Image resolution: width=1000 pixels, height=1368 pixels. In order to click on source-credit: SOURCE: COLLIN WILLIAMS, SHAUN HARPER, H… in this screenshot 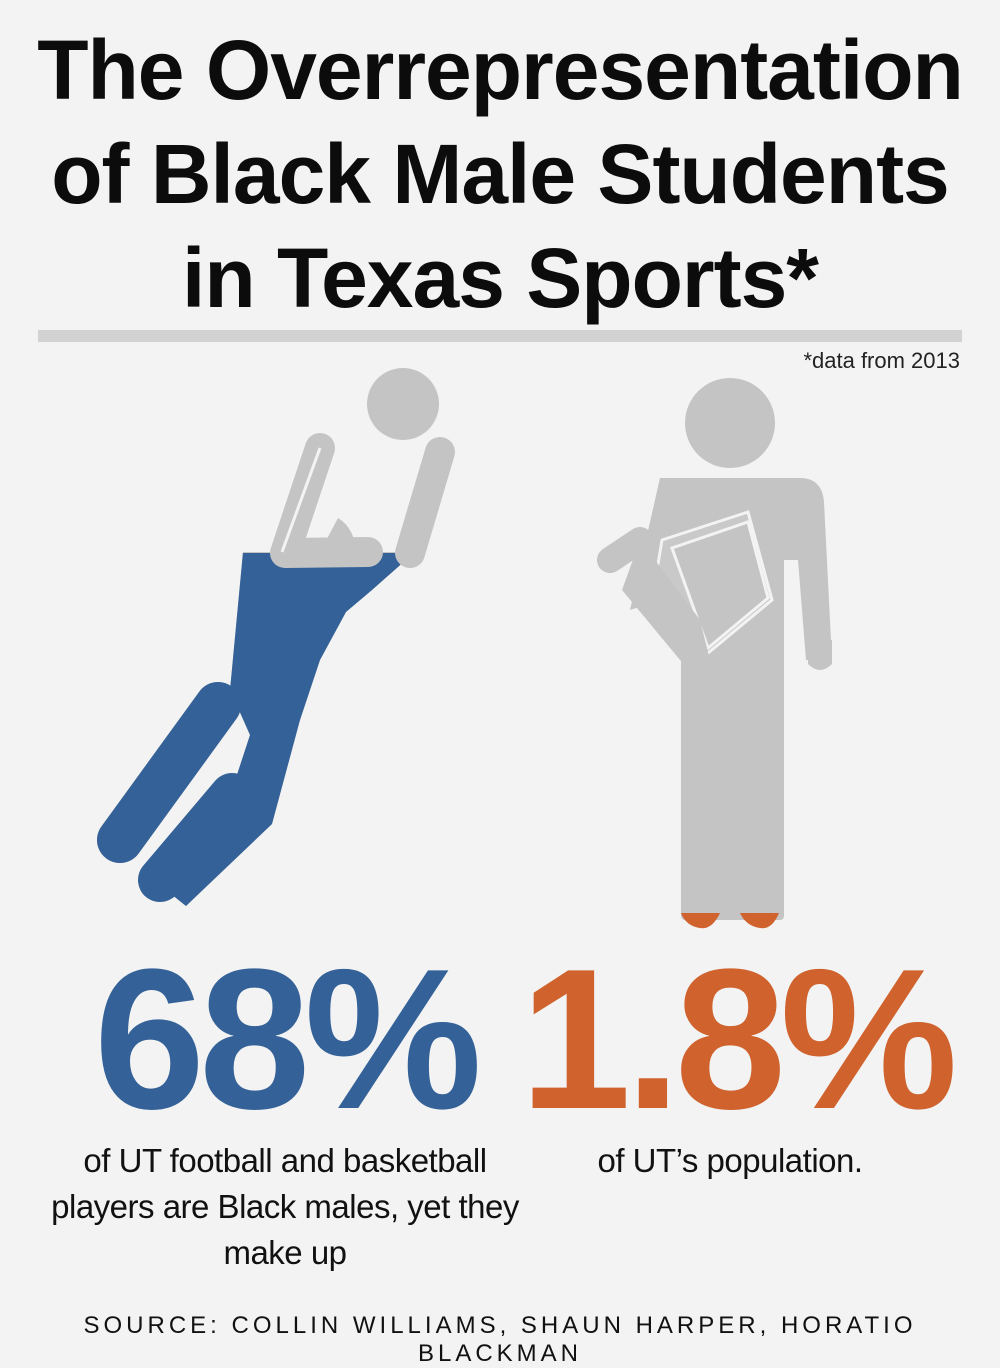, I will do `click(500, 1339)`.